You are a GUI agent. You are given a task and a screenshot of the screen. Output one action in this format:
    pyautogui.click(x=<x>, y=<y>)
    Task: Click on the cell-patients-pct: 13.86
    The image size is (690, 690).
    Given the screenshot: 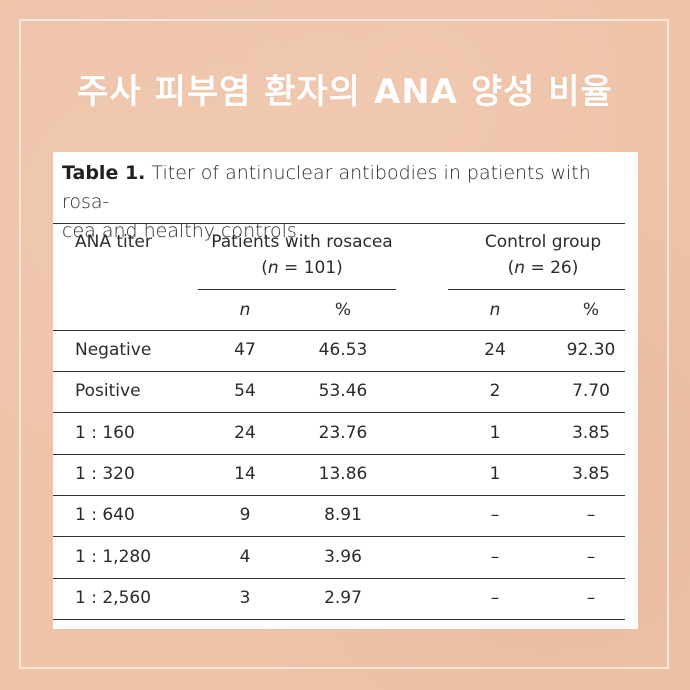 What is the action you would take?
    pyautogui.click(x=343, y=473)
    